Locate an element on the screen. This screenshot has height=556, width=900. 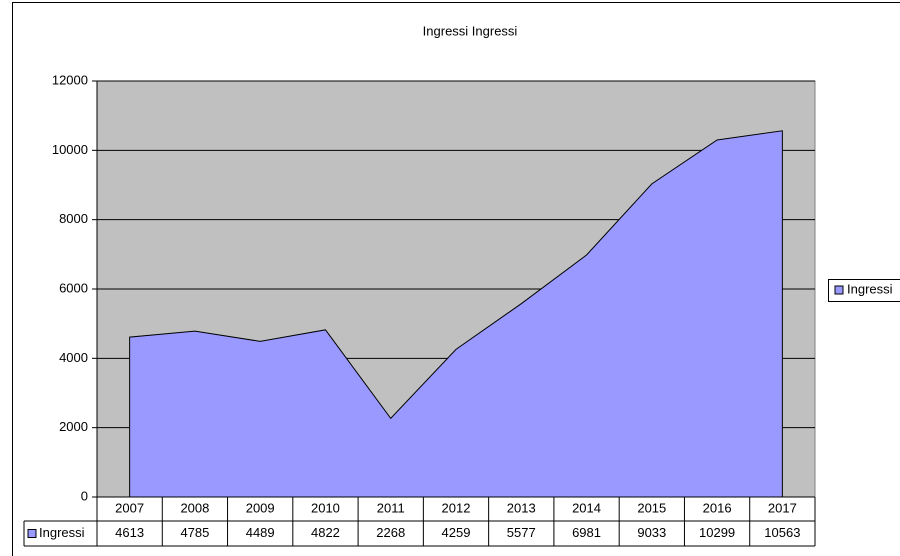
x-tick-label: 2011 is located at coordinates (391, 507).